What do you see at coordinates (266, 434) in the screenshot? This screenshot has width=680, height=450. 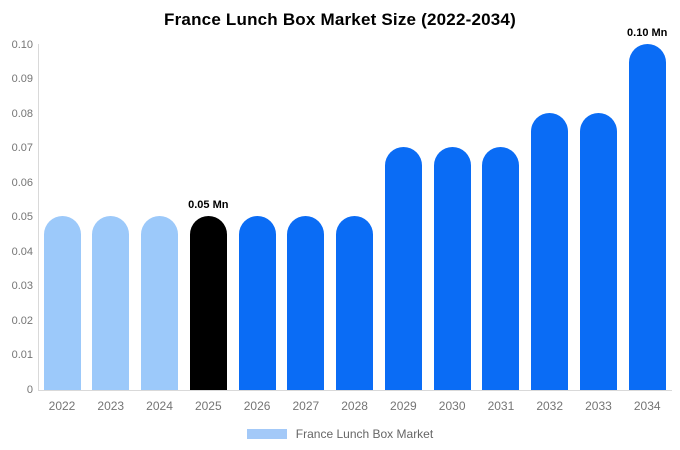 I see `legend-swatch` at bounding box center [266, 434].